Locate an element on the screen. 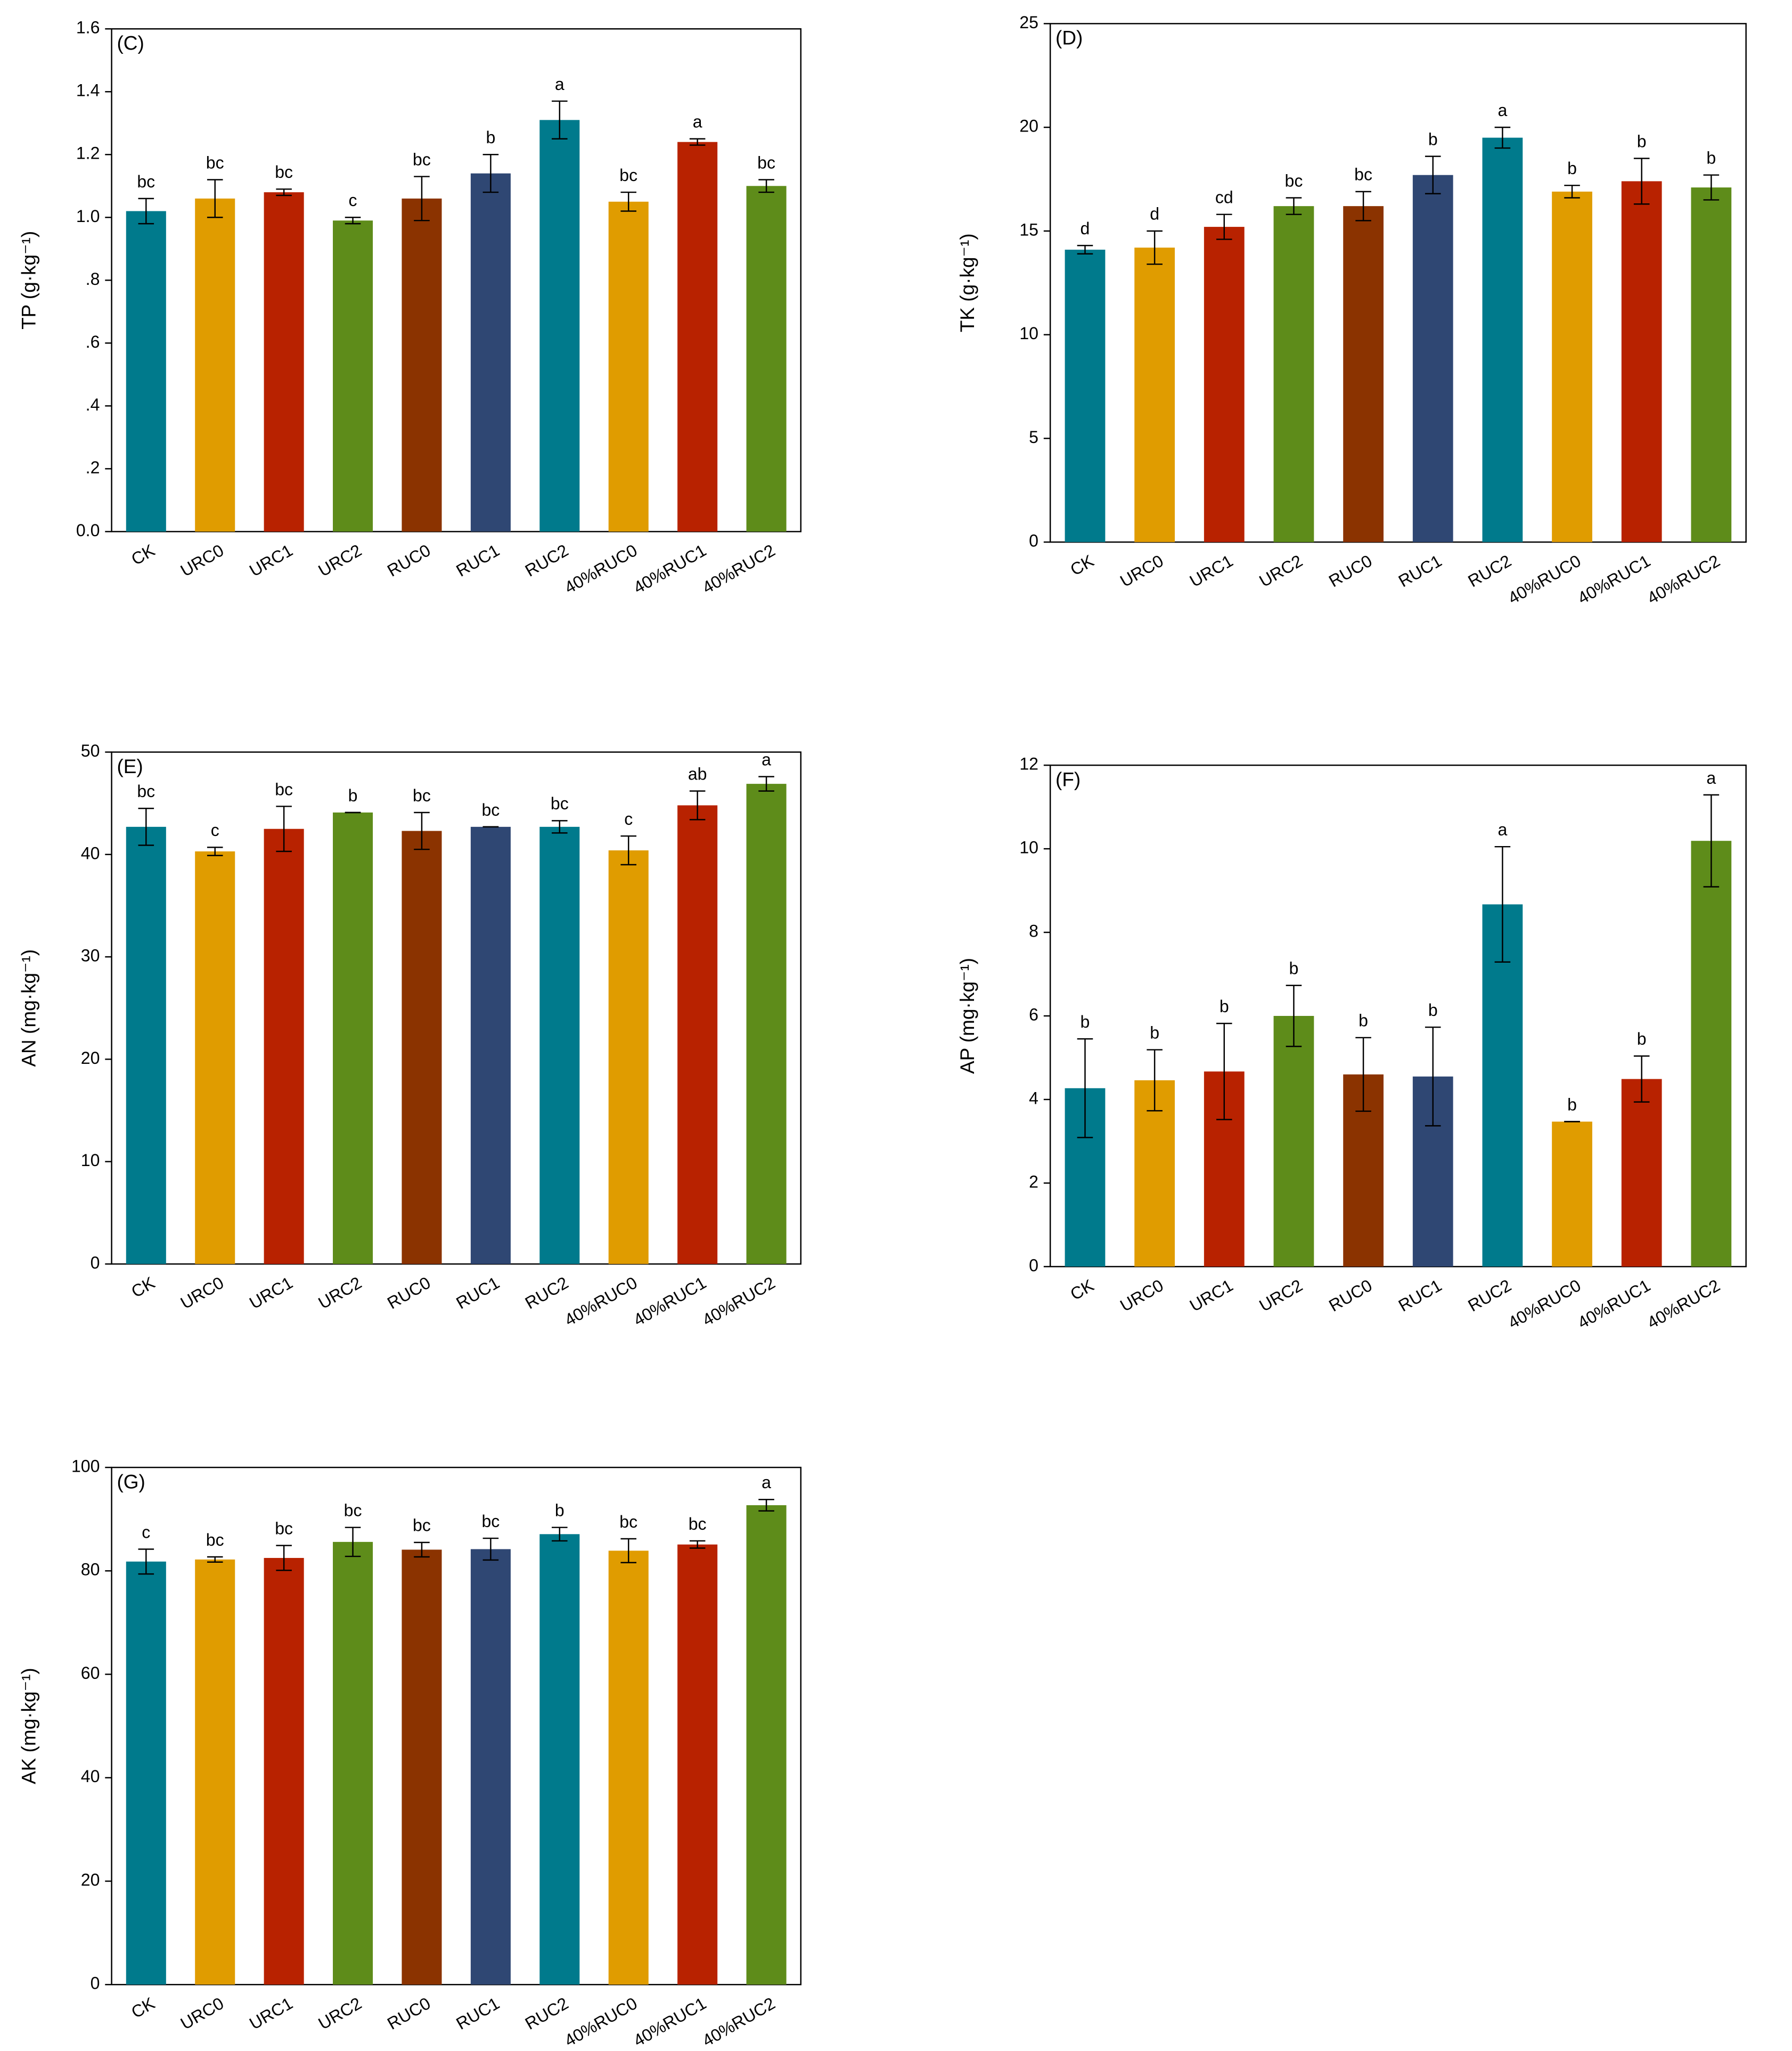 The width and height of the screenshot is (1792, 2051). y-tick-label: 5 is located at coordinates (1033, 437).